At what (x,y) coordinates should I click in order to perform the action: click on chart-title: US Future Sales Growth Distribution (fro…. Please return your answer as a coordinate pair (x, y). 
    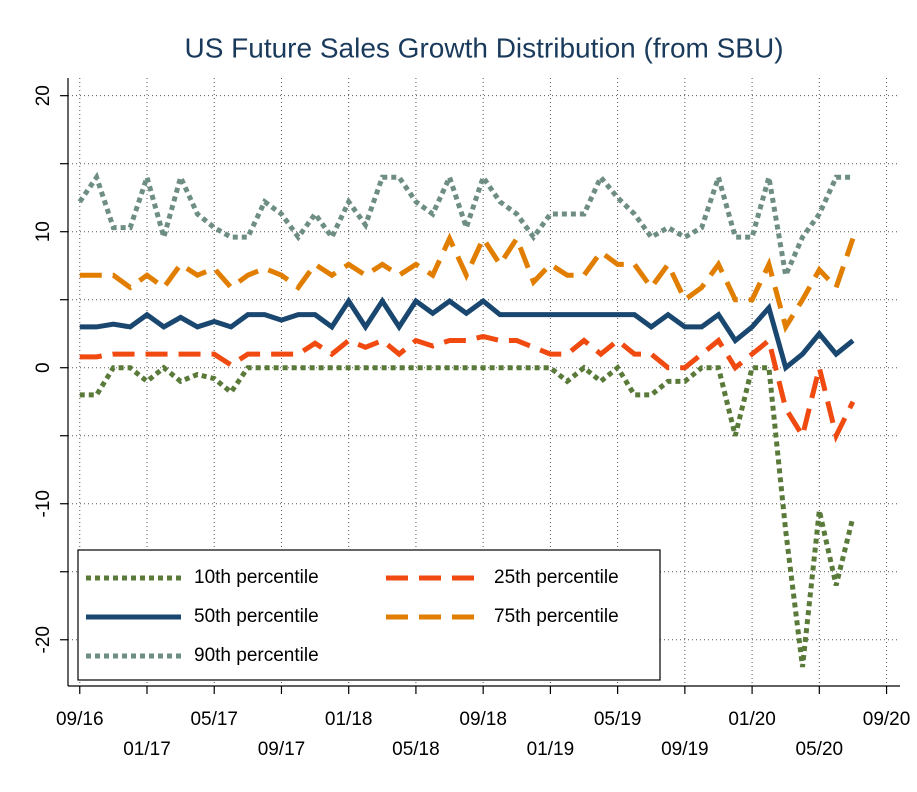
    Looking at the image, I should click on (483, 47).